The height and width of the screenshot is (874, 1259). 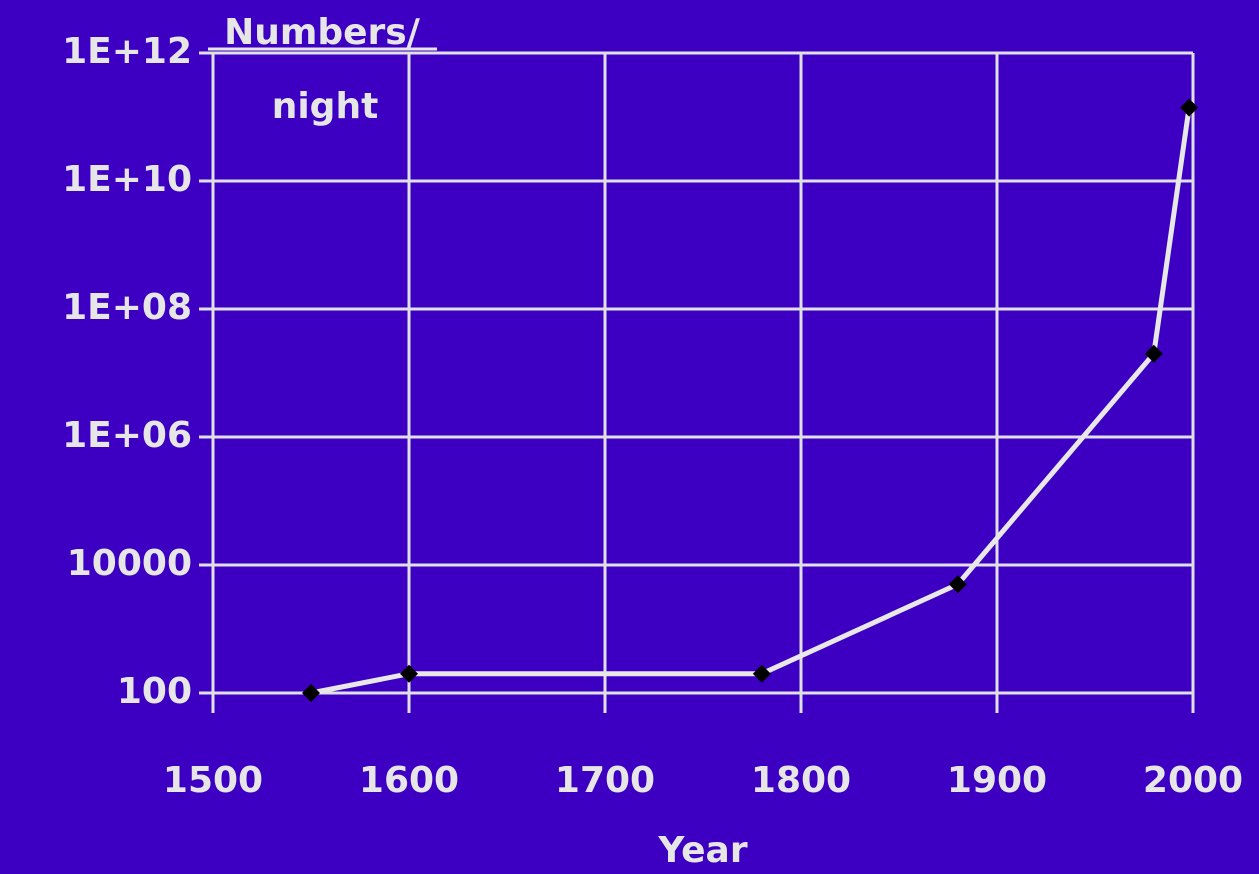 I want to click on x-tick-label: 2000, so click(x=1193, y=780).